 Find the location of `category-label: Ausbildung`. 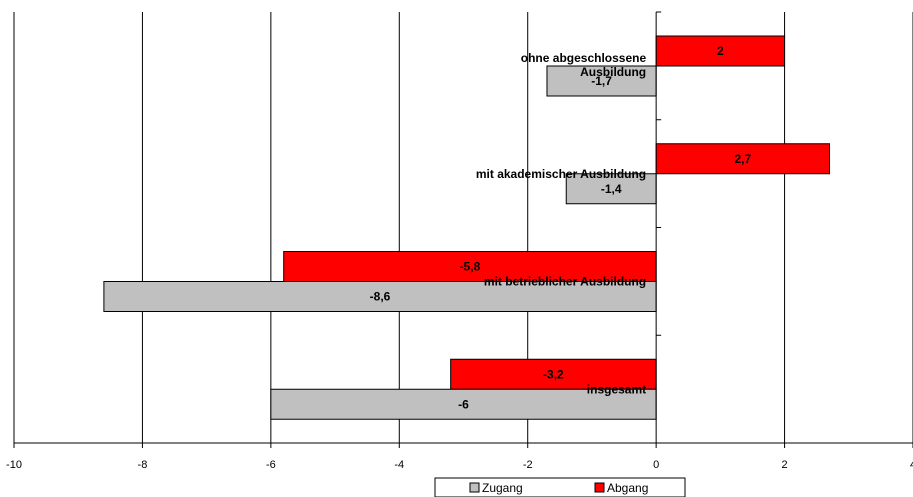

category-label: Ausbildung is located at coordinates (613, 72).